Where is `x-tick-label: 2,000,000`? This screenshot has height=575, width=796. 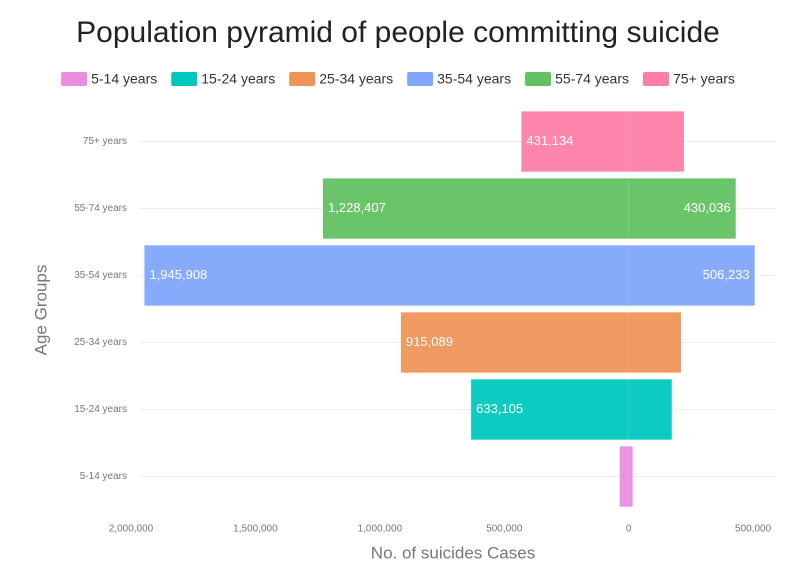
x-tick-label: 2,000,000 is located at coordinates (131, 529).